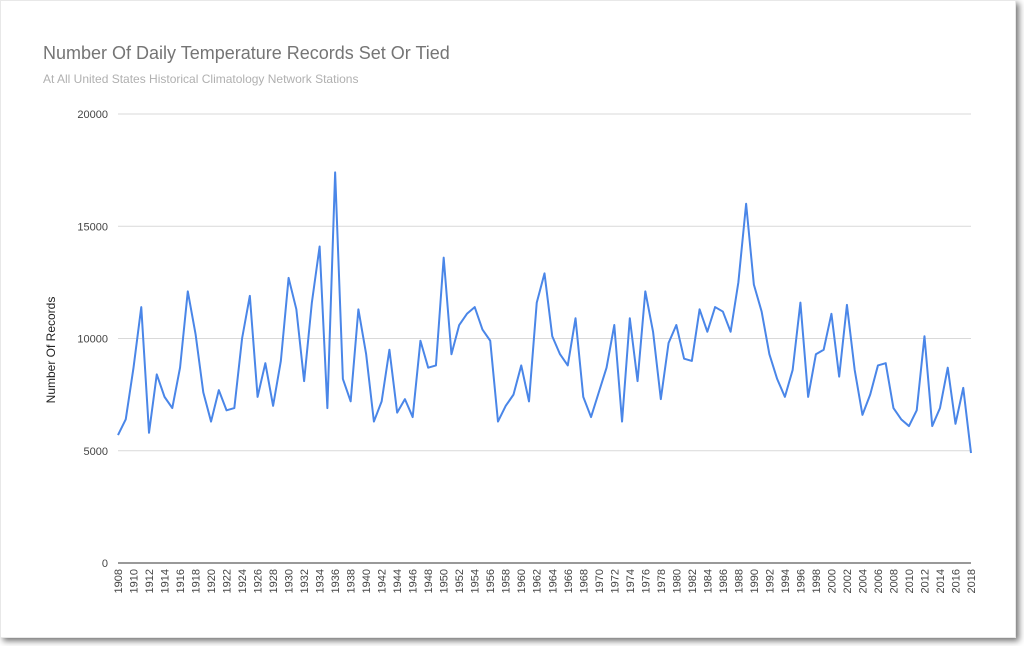 The width and height of the screenshot is (1024, 646). Describe the element at coordinates (352, 581) in the screenshot. I see `x-tick-label: 1938` at that location.